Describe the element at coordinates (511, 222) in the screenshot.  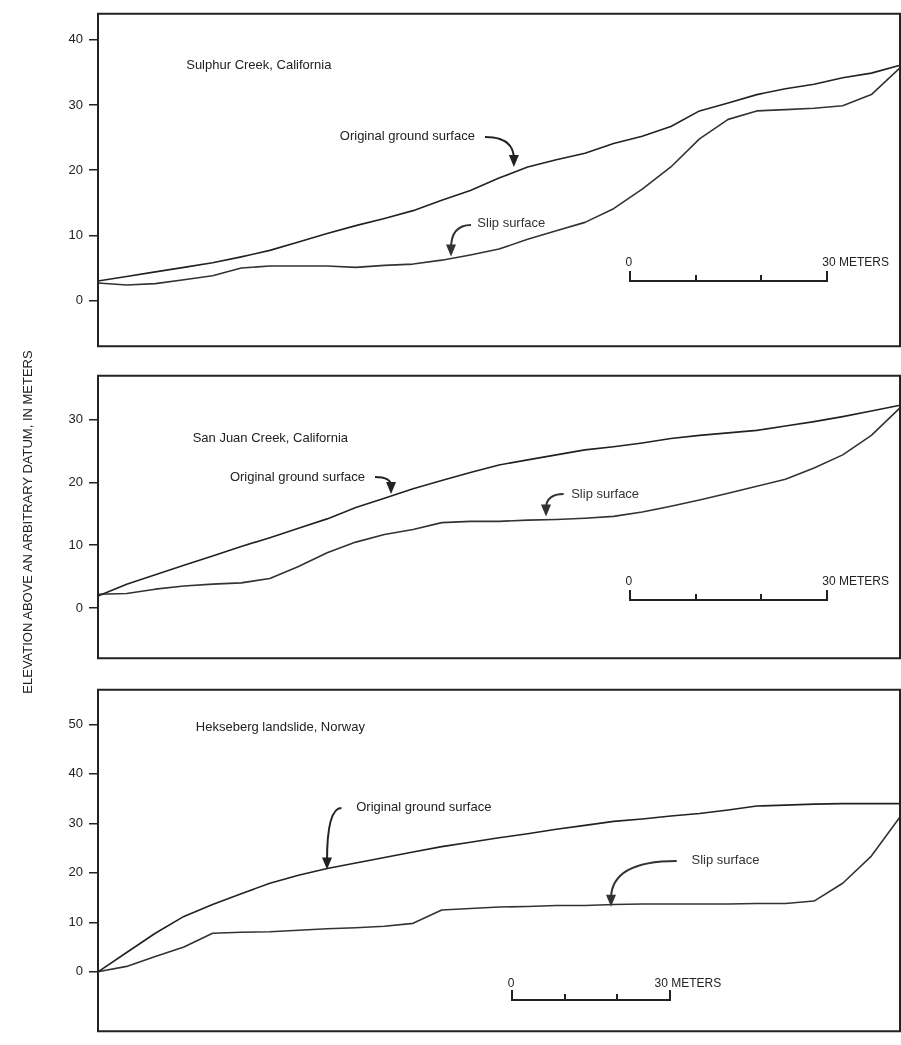
I see `series-label: Slip surface` at that location.